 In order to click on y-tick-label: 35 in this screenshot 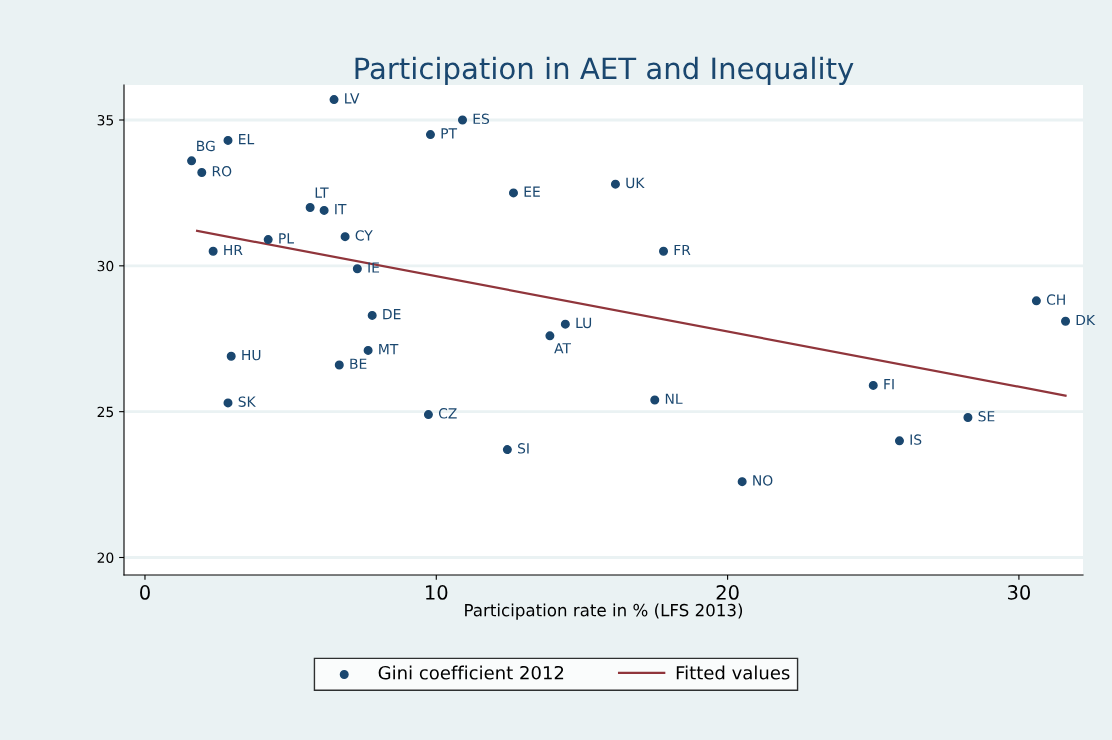, I will do `click(105, 120)`.